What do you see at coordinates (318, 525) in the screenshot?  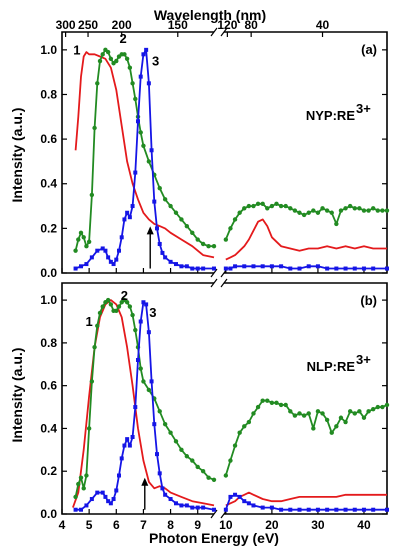 I see `x-tick-label: 30` at bounding box center [318, 525].